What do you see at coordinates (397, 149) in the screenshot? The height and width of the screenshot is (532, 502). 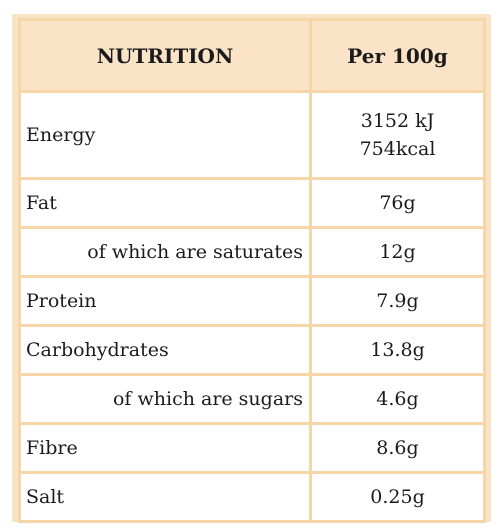 I see `energy-kcal-value: 754kcal` at bounding box center [397, 149].